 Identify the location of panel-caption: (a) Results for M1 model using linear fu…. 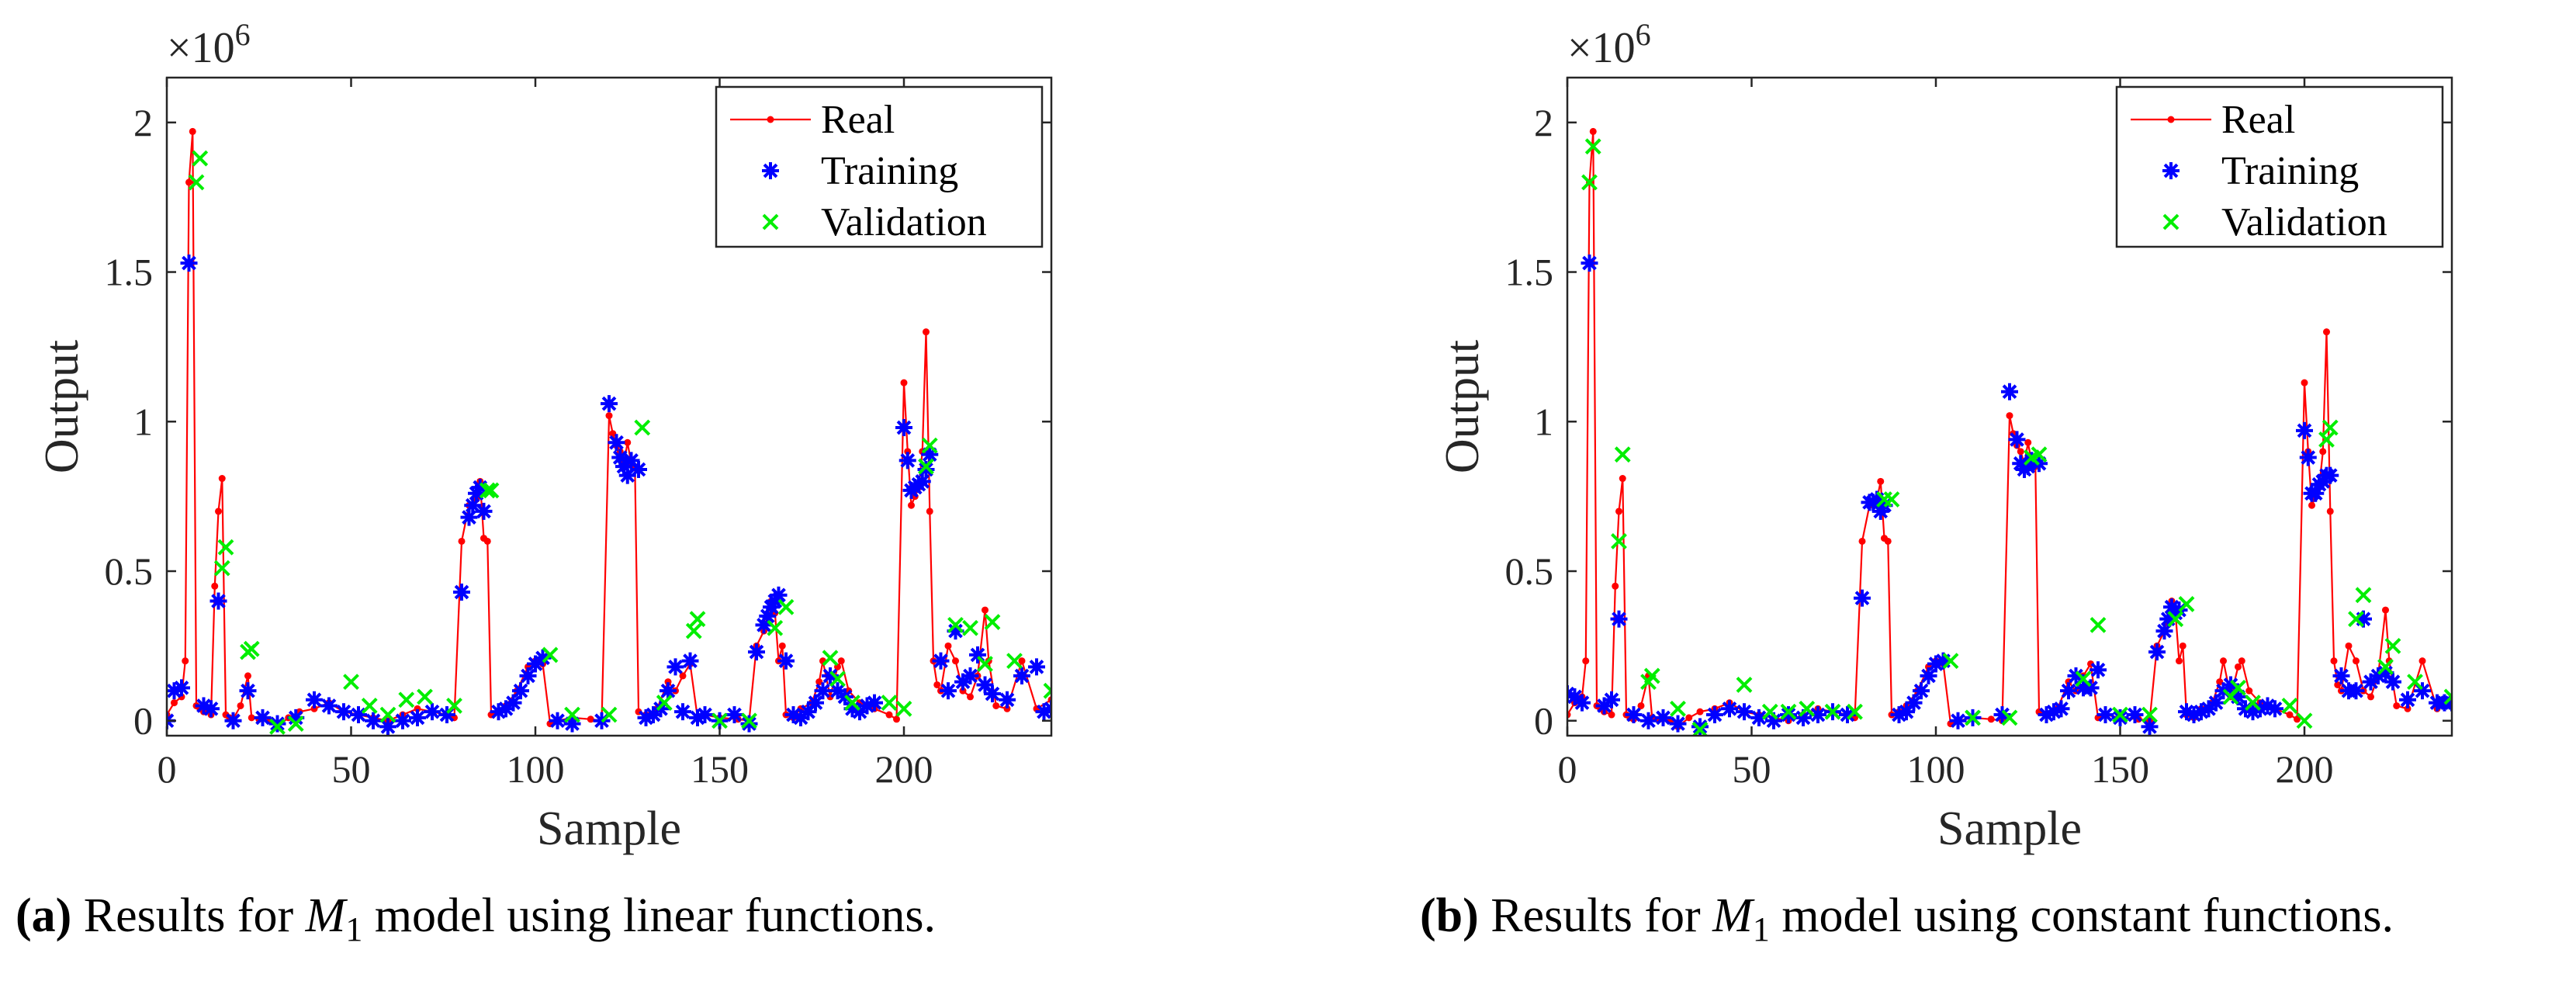
(476, 918).